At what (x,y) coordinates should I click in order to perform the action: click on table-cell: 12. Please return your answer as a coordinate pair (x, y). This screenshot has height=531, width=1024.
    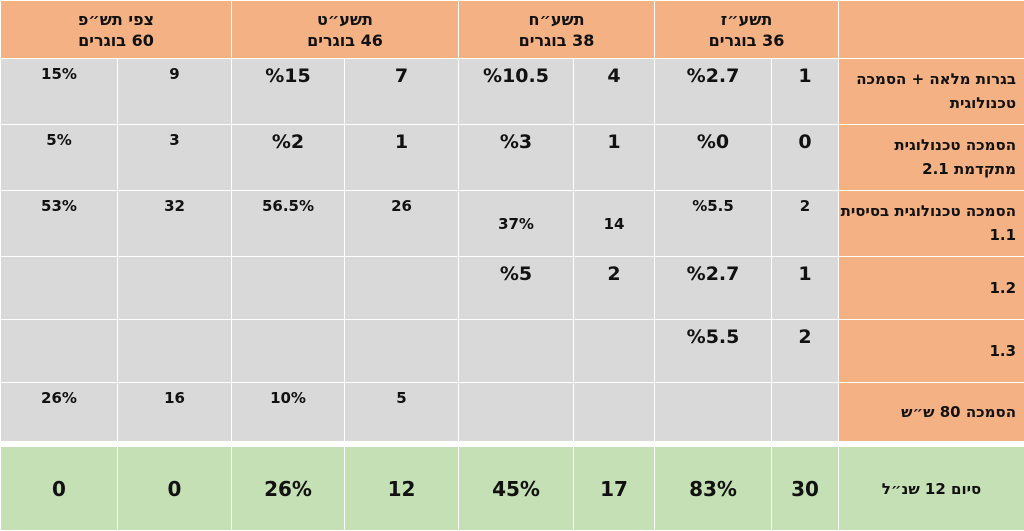
    Looking at the image, I should click on (402, 489).